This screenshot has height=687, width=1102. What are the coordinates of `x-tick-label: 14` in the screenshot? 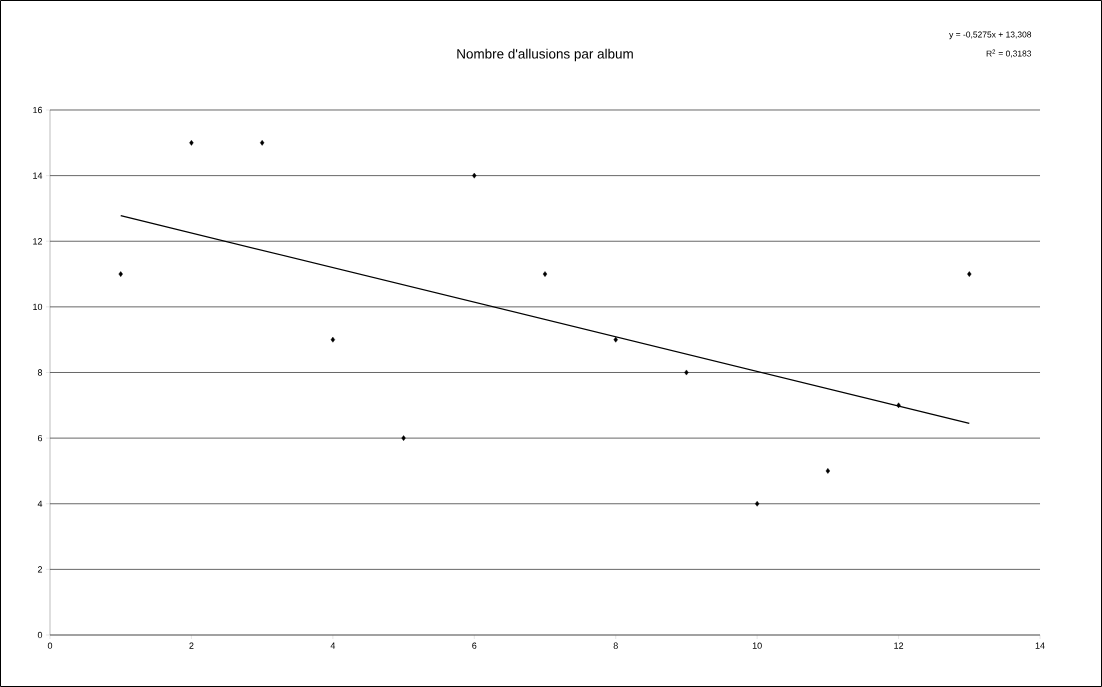 It's located at (1040, 645).